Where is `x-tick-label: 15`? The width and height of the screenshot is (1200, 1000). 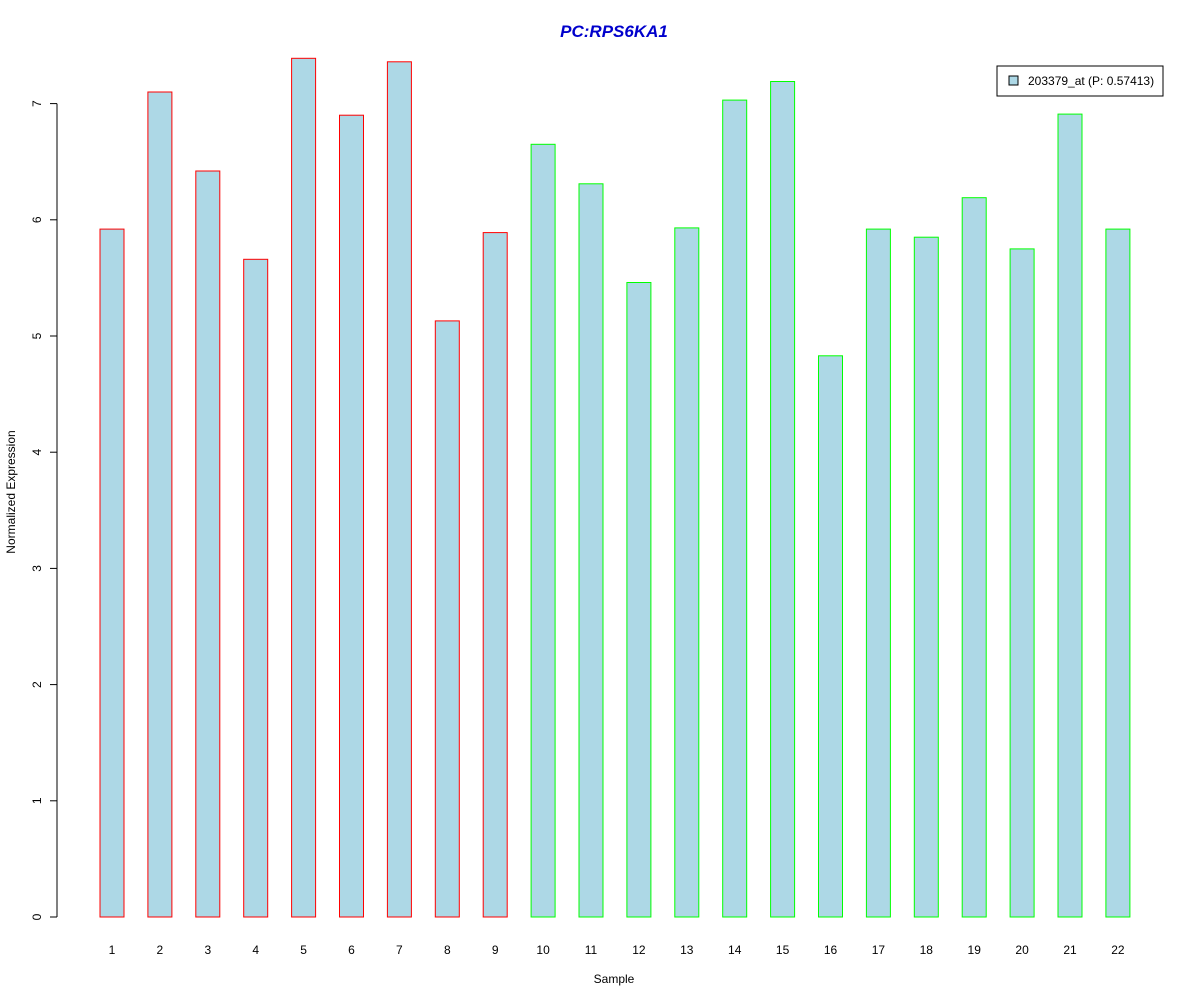 x-tick-label: 15 is located at coordinates (783, 950).